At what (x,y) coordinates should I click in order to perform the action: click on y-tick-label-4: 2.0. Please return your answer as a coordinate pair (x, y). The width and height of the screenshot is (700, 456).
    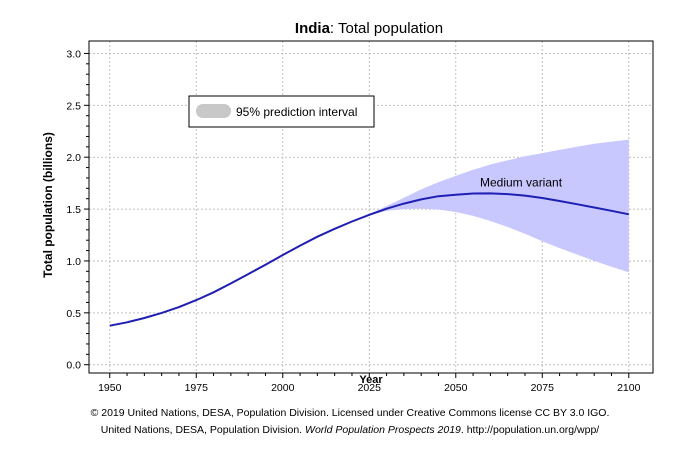
    Looking at the image, I should click on (73, 158).